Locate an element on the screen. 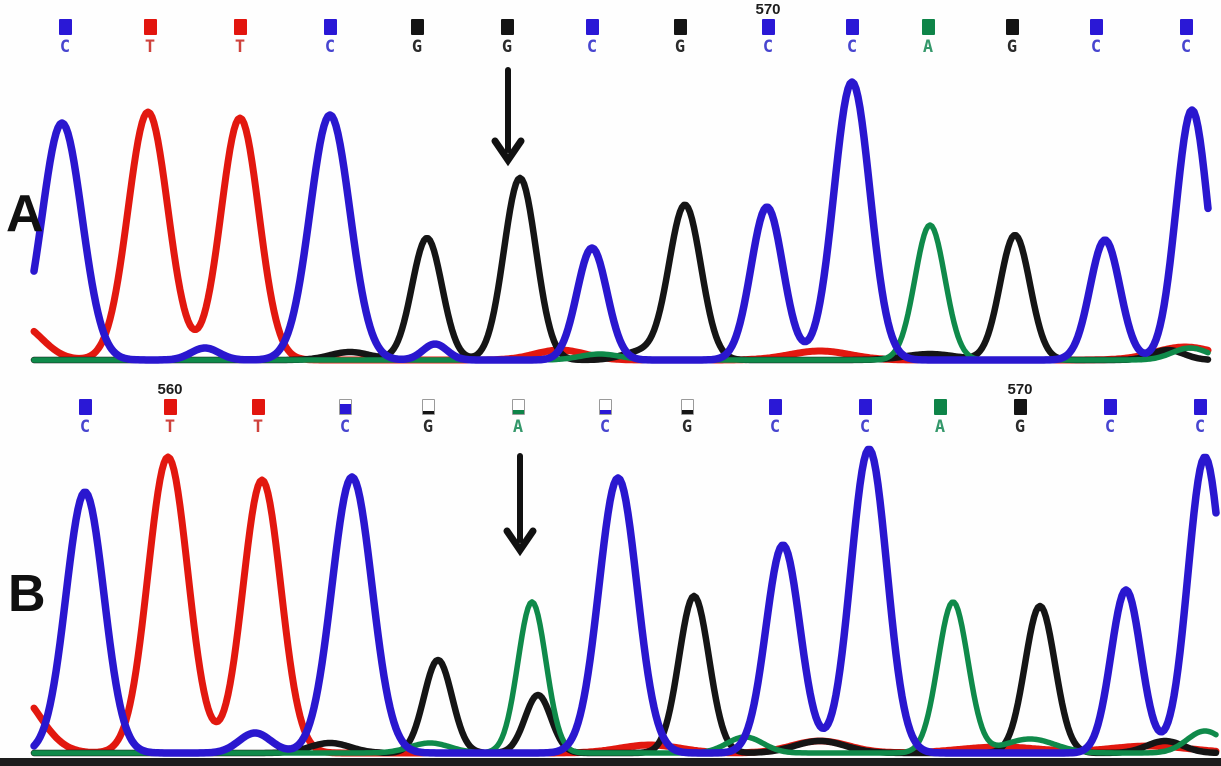  position-number: 560 is located at coordinates (170, 389).